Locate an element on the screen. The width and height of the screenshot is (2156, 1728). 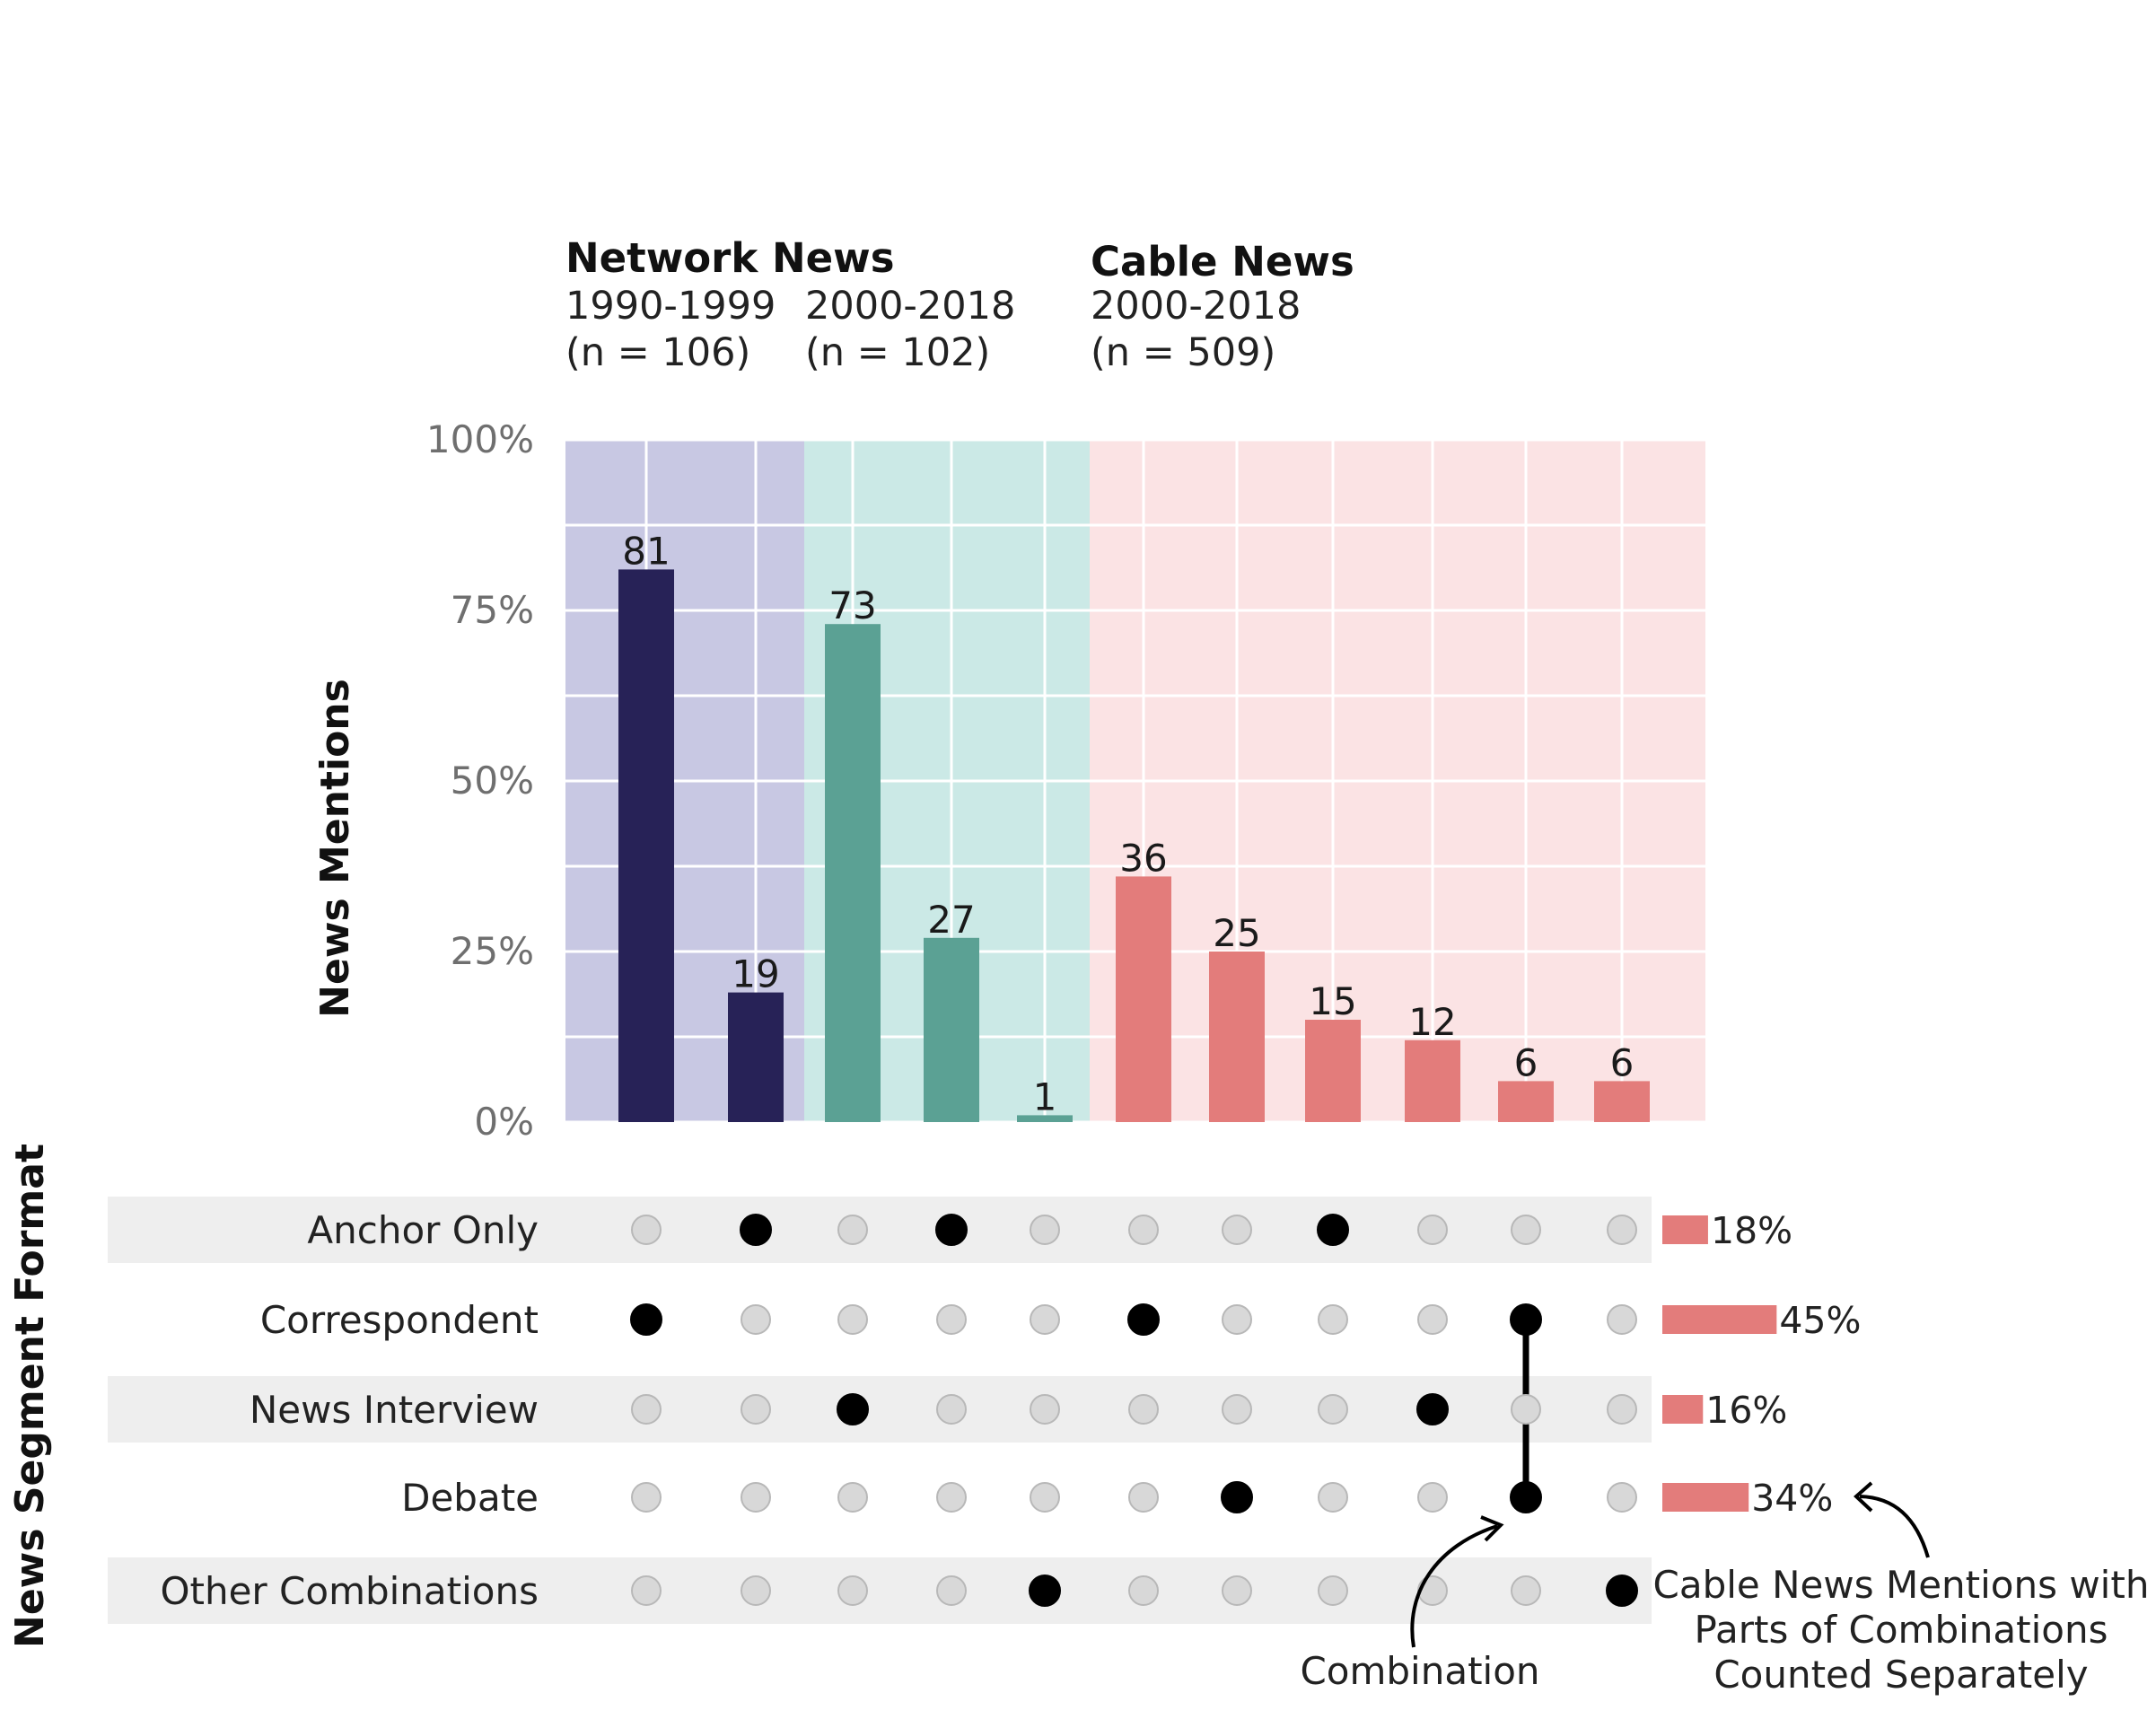
cable-note-line-2: Parts of Combinations is located at coordinates (1901, 1630).